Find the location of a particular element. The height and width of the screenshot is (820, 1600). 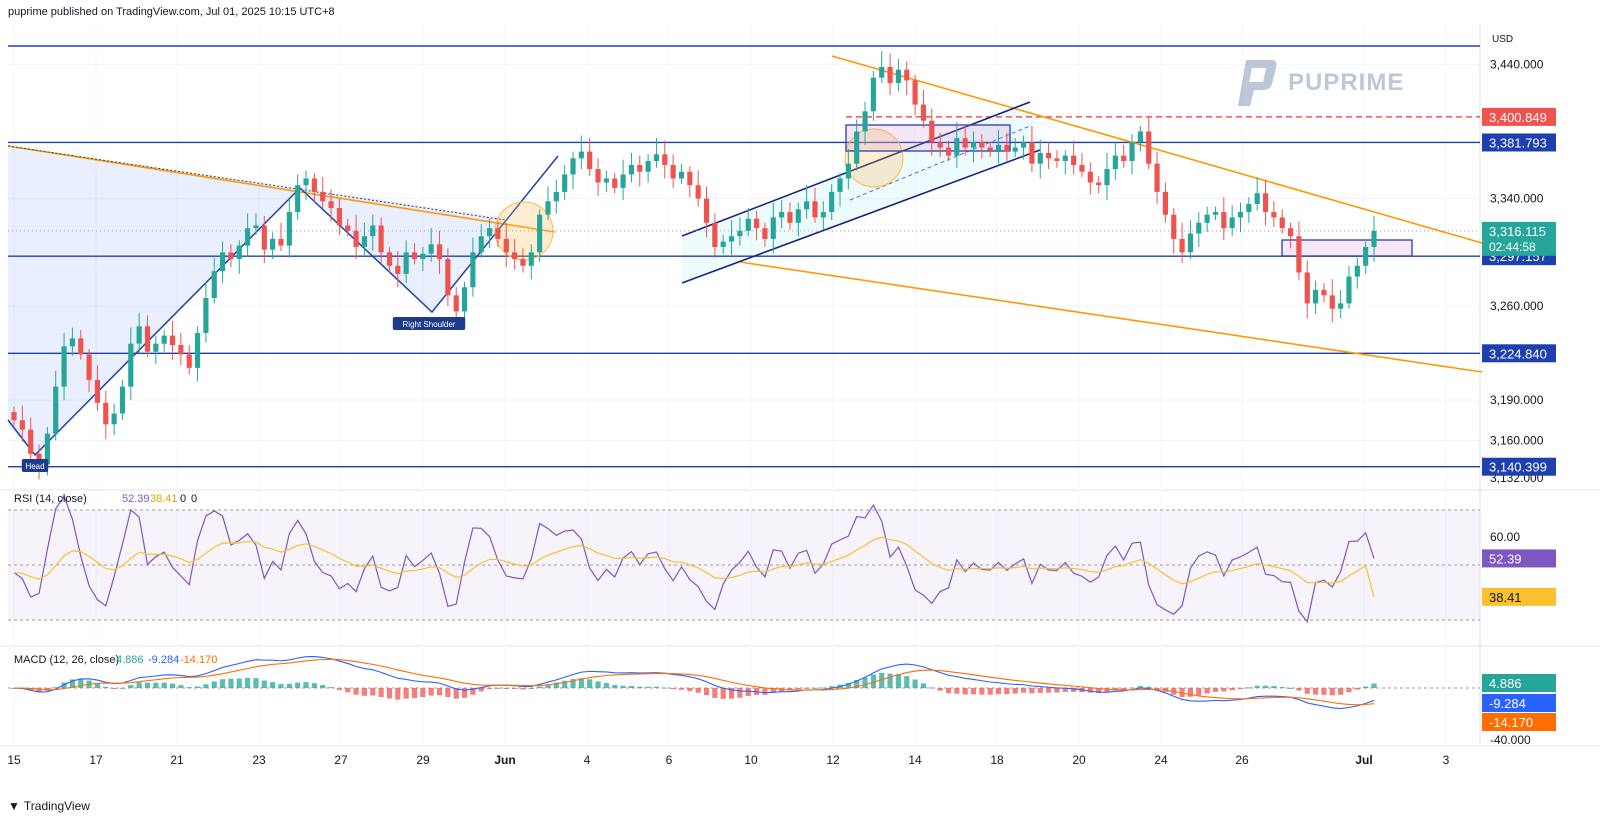

rsi-ma-badge-bg is located at coordinates (1519, 596).